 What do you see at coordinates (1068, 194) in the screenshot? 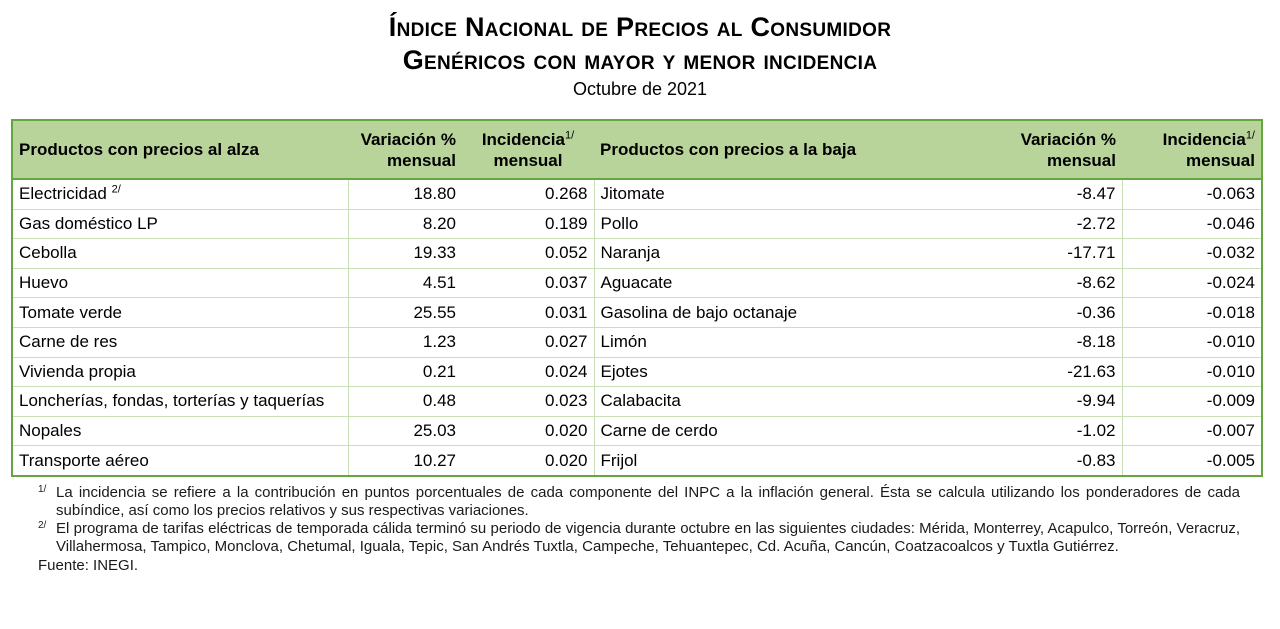
I see `down-variation: -8.47` at bounding box center [1068, 194].